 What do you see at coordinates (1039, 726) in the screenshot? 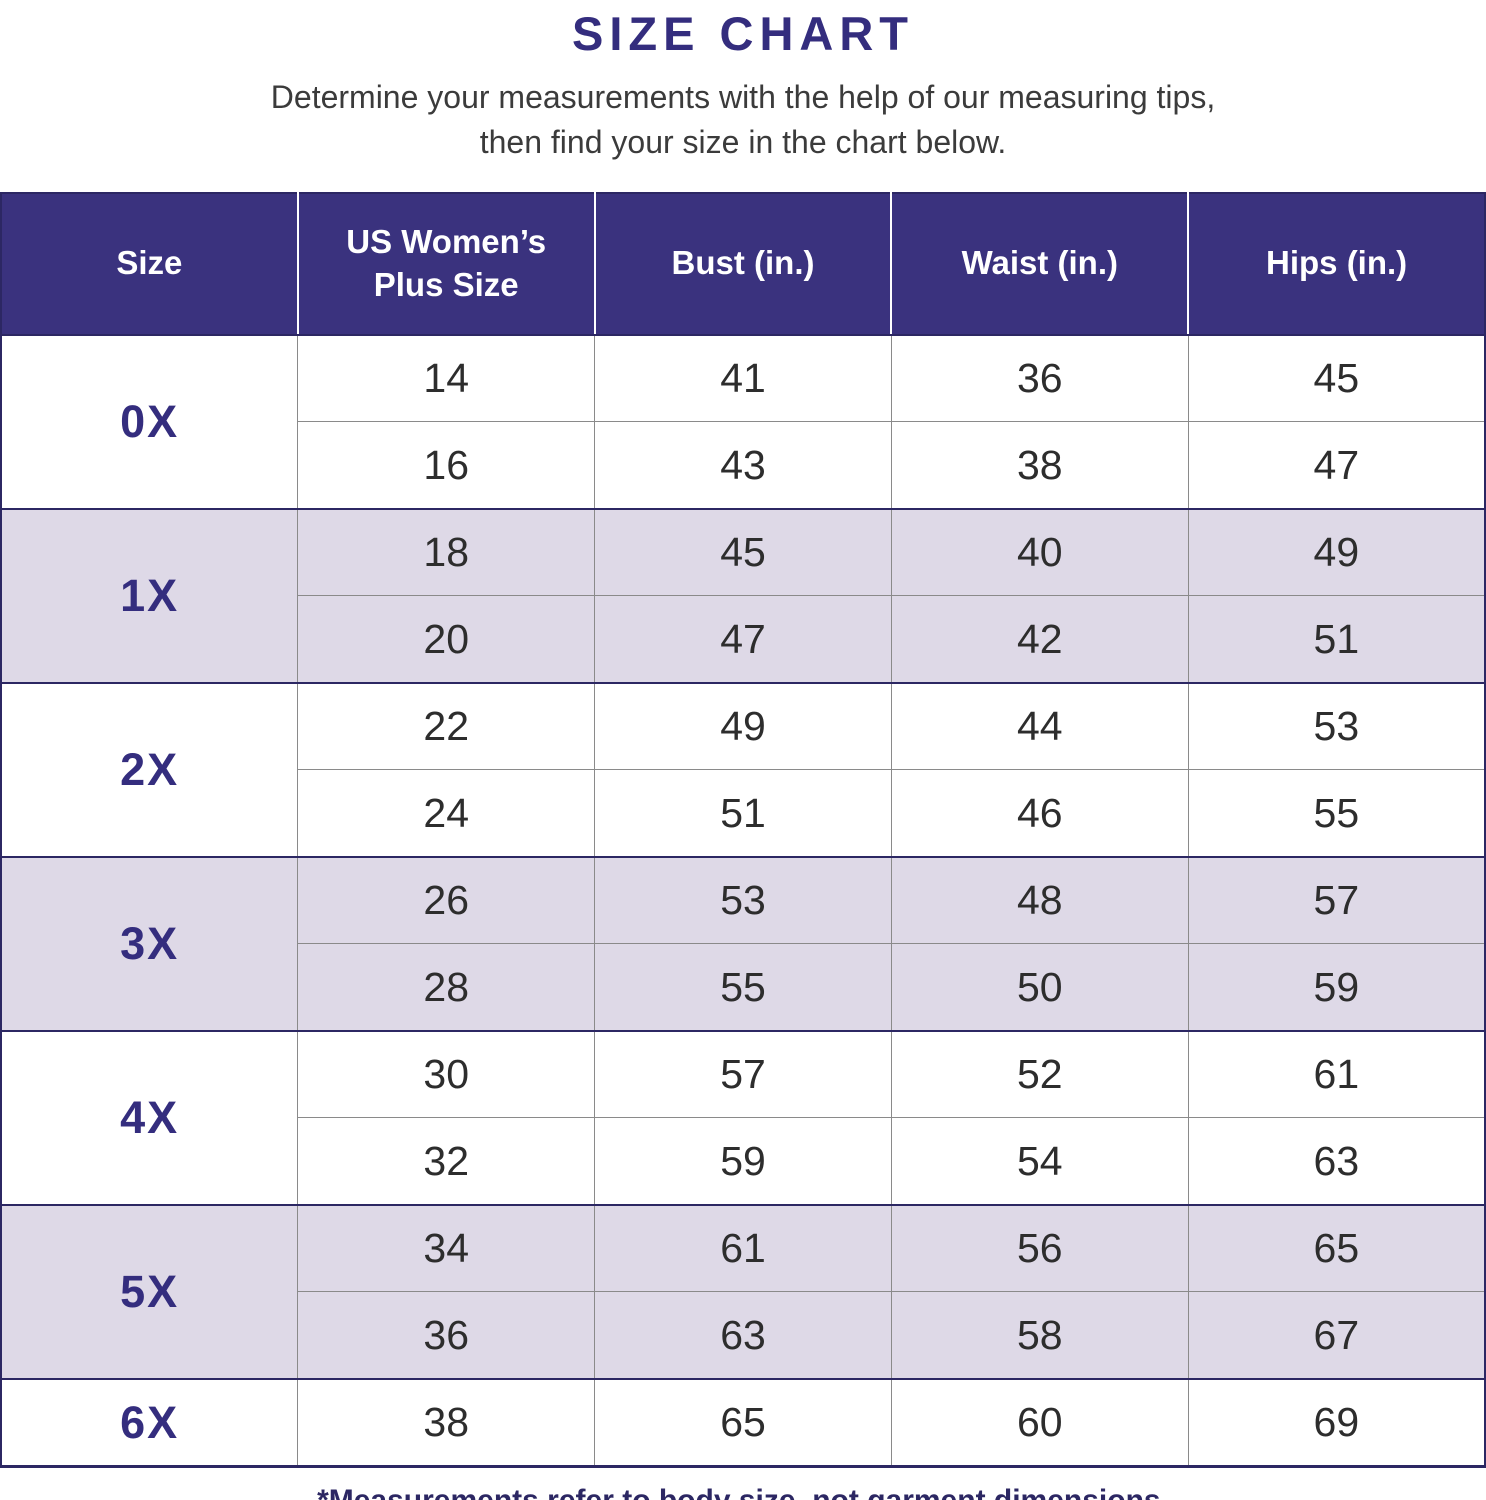
I see `table-cell: 44` at bounding box center [1039, 726].